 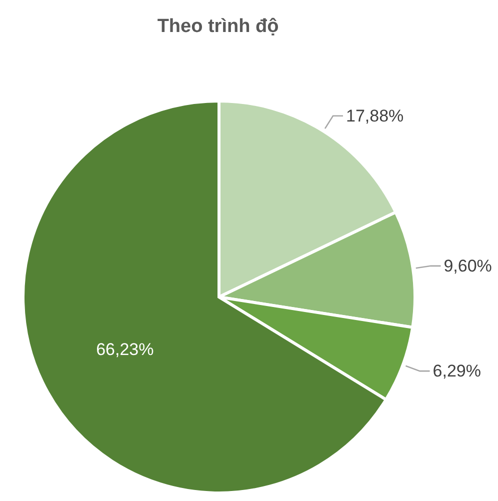 What do you see at coordinates (375, 116) in the screenshot?
I see `data-label: 17,88%` at bounding box center [375, 116].